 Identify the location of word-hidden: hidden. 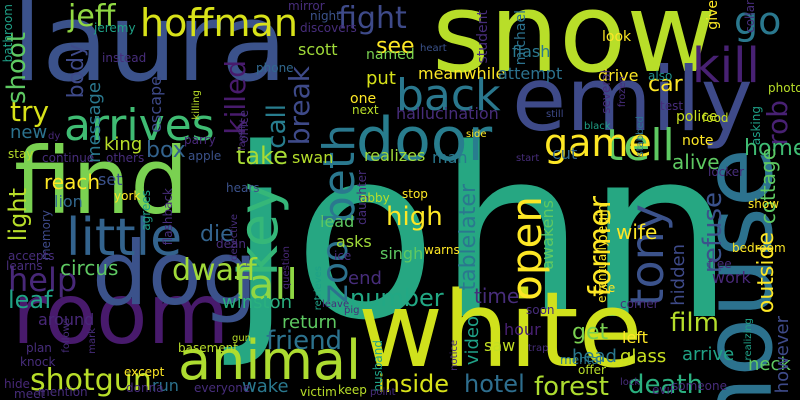
(678, 275).